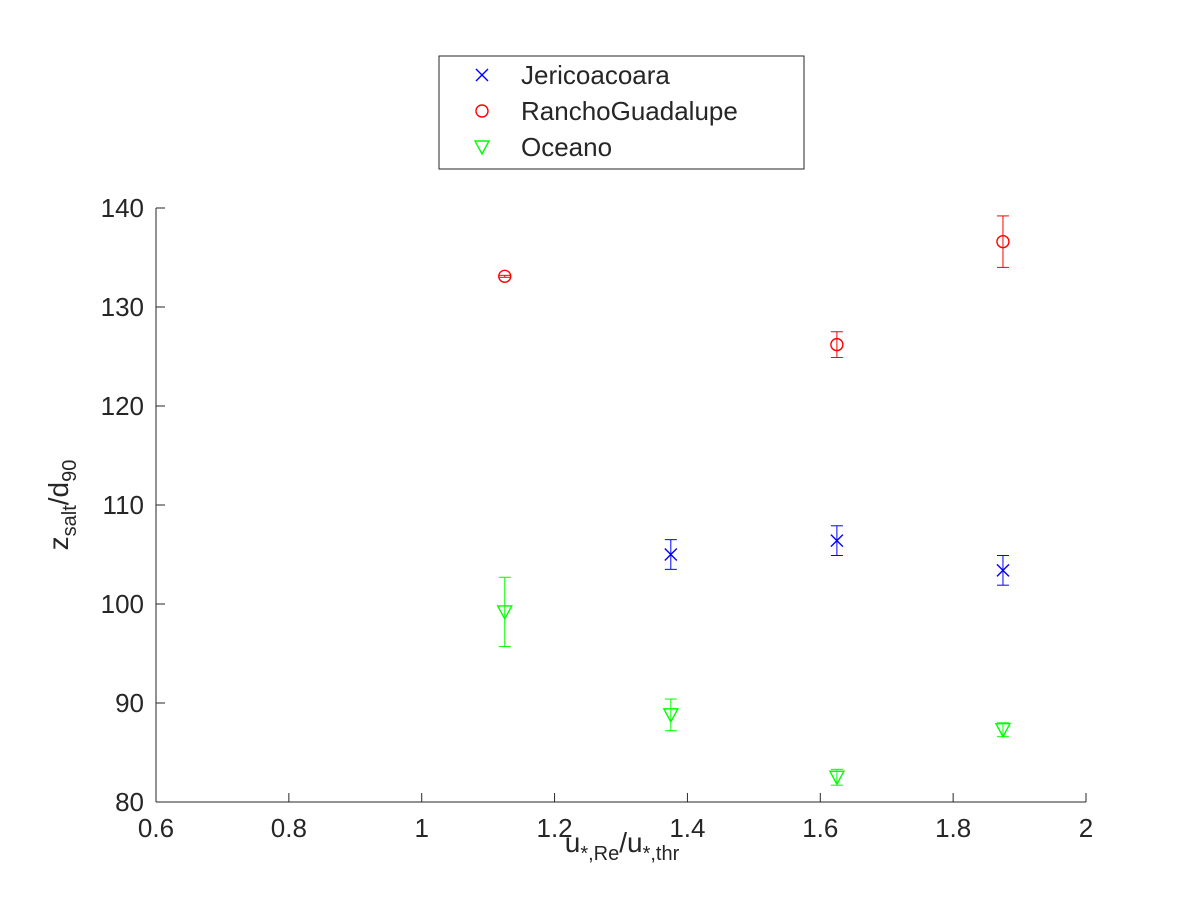 The image size is (1200, 900). I want to click on y-tick-label: 110, so click(123, 505).